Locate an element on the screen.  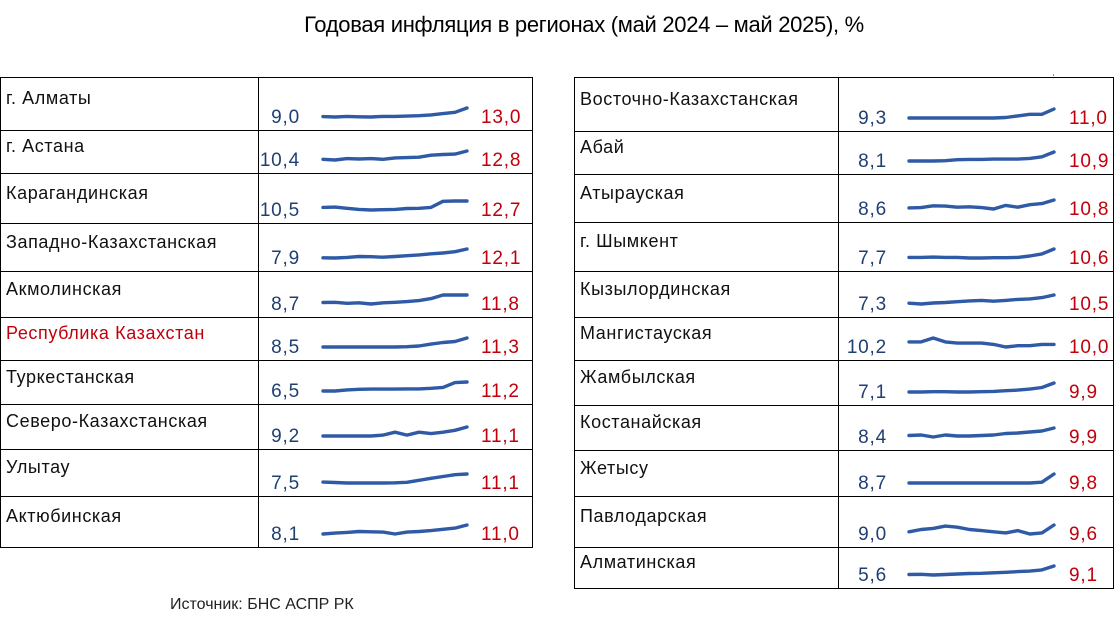
value-may-2024: 10,5 is located at coordinates (279, 210).